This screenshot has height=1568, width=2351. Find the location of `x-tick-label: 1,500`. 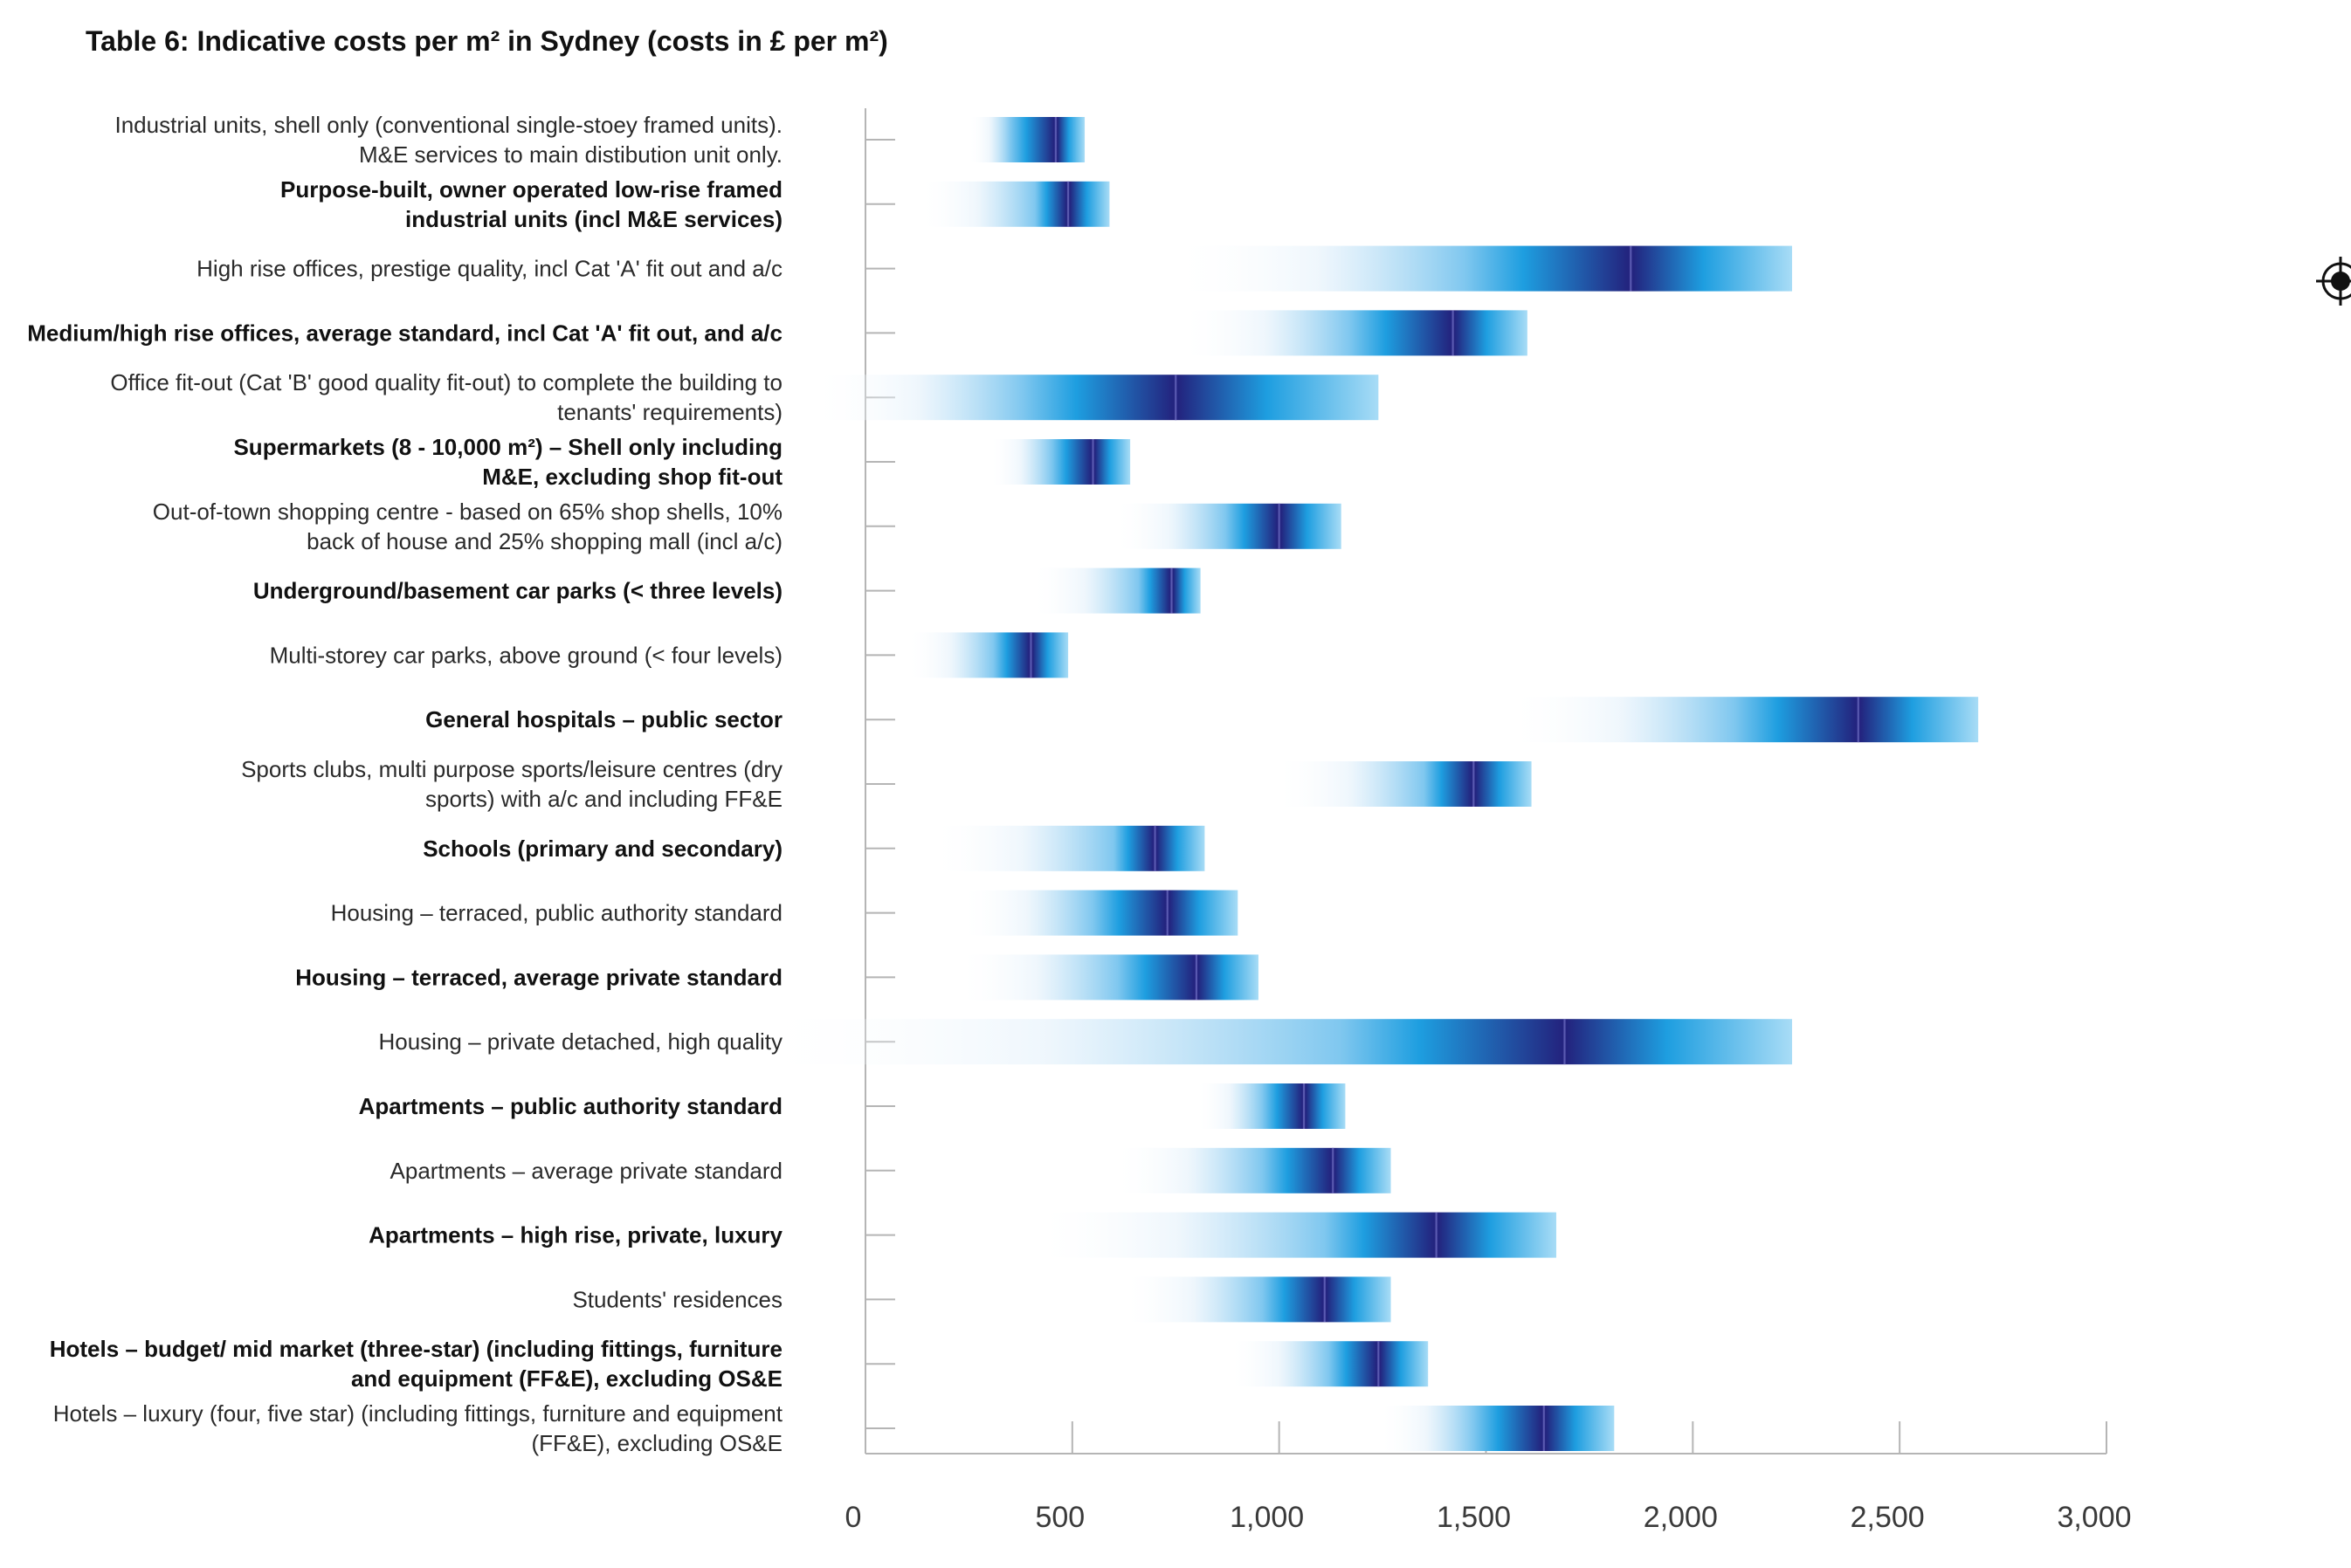

x-tick-label: 1,500 is located at coordinates (1474, 1518).